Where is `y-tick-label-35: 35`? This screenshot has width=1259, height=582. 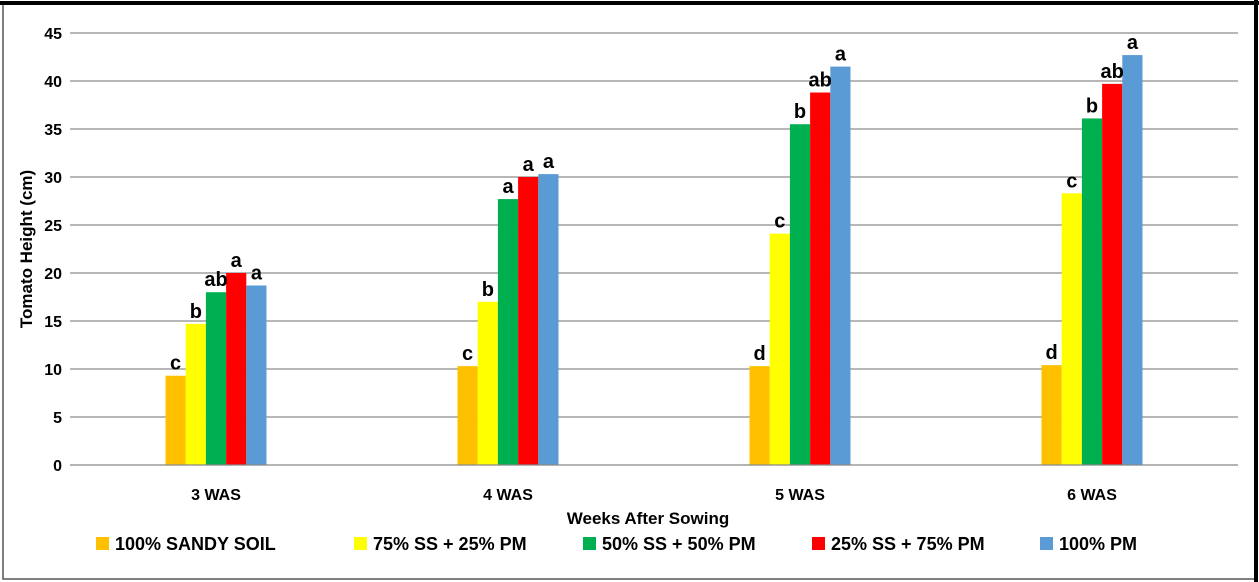
y-tick-label-35: 35 is located at coordinates (53, 130).